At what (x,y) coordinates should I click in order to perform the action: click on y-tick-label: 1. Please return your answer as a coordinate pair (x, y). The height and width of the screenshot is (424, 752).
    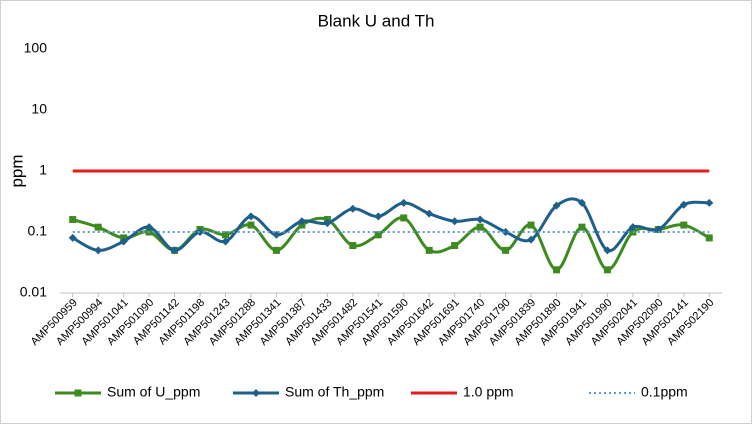
    Looking at the image, I should click on (43, 170).